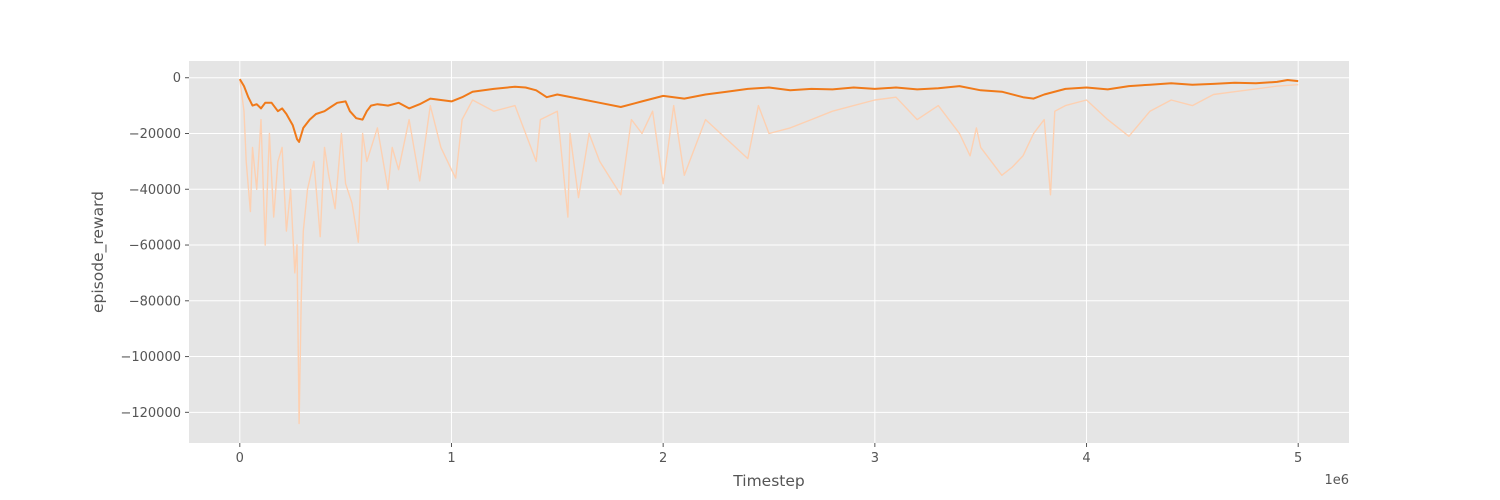 This screenshot has width=1500, height=500. What do you see at coordinates (155, 190) in the screenshot?
I see `y-tick-label: −40000` at bounding box center [155, 190].